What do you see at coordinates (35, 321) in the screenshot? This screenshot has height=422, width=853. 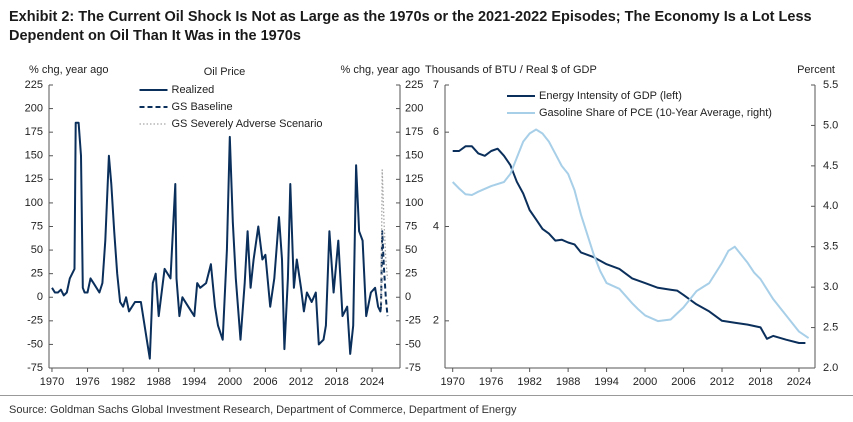 I see `y-tick-label: -25` at bounding box center [35, 321].